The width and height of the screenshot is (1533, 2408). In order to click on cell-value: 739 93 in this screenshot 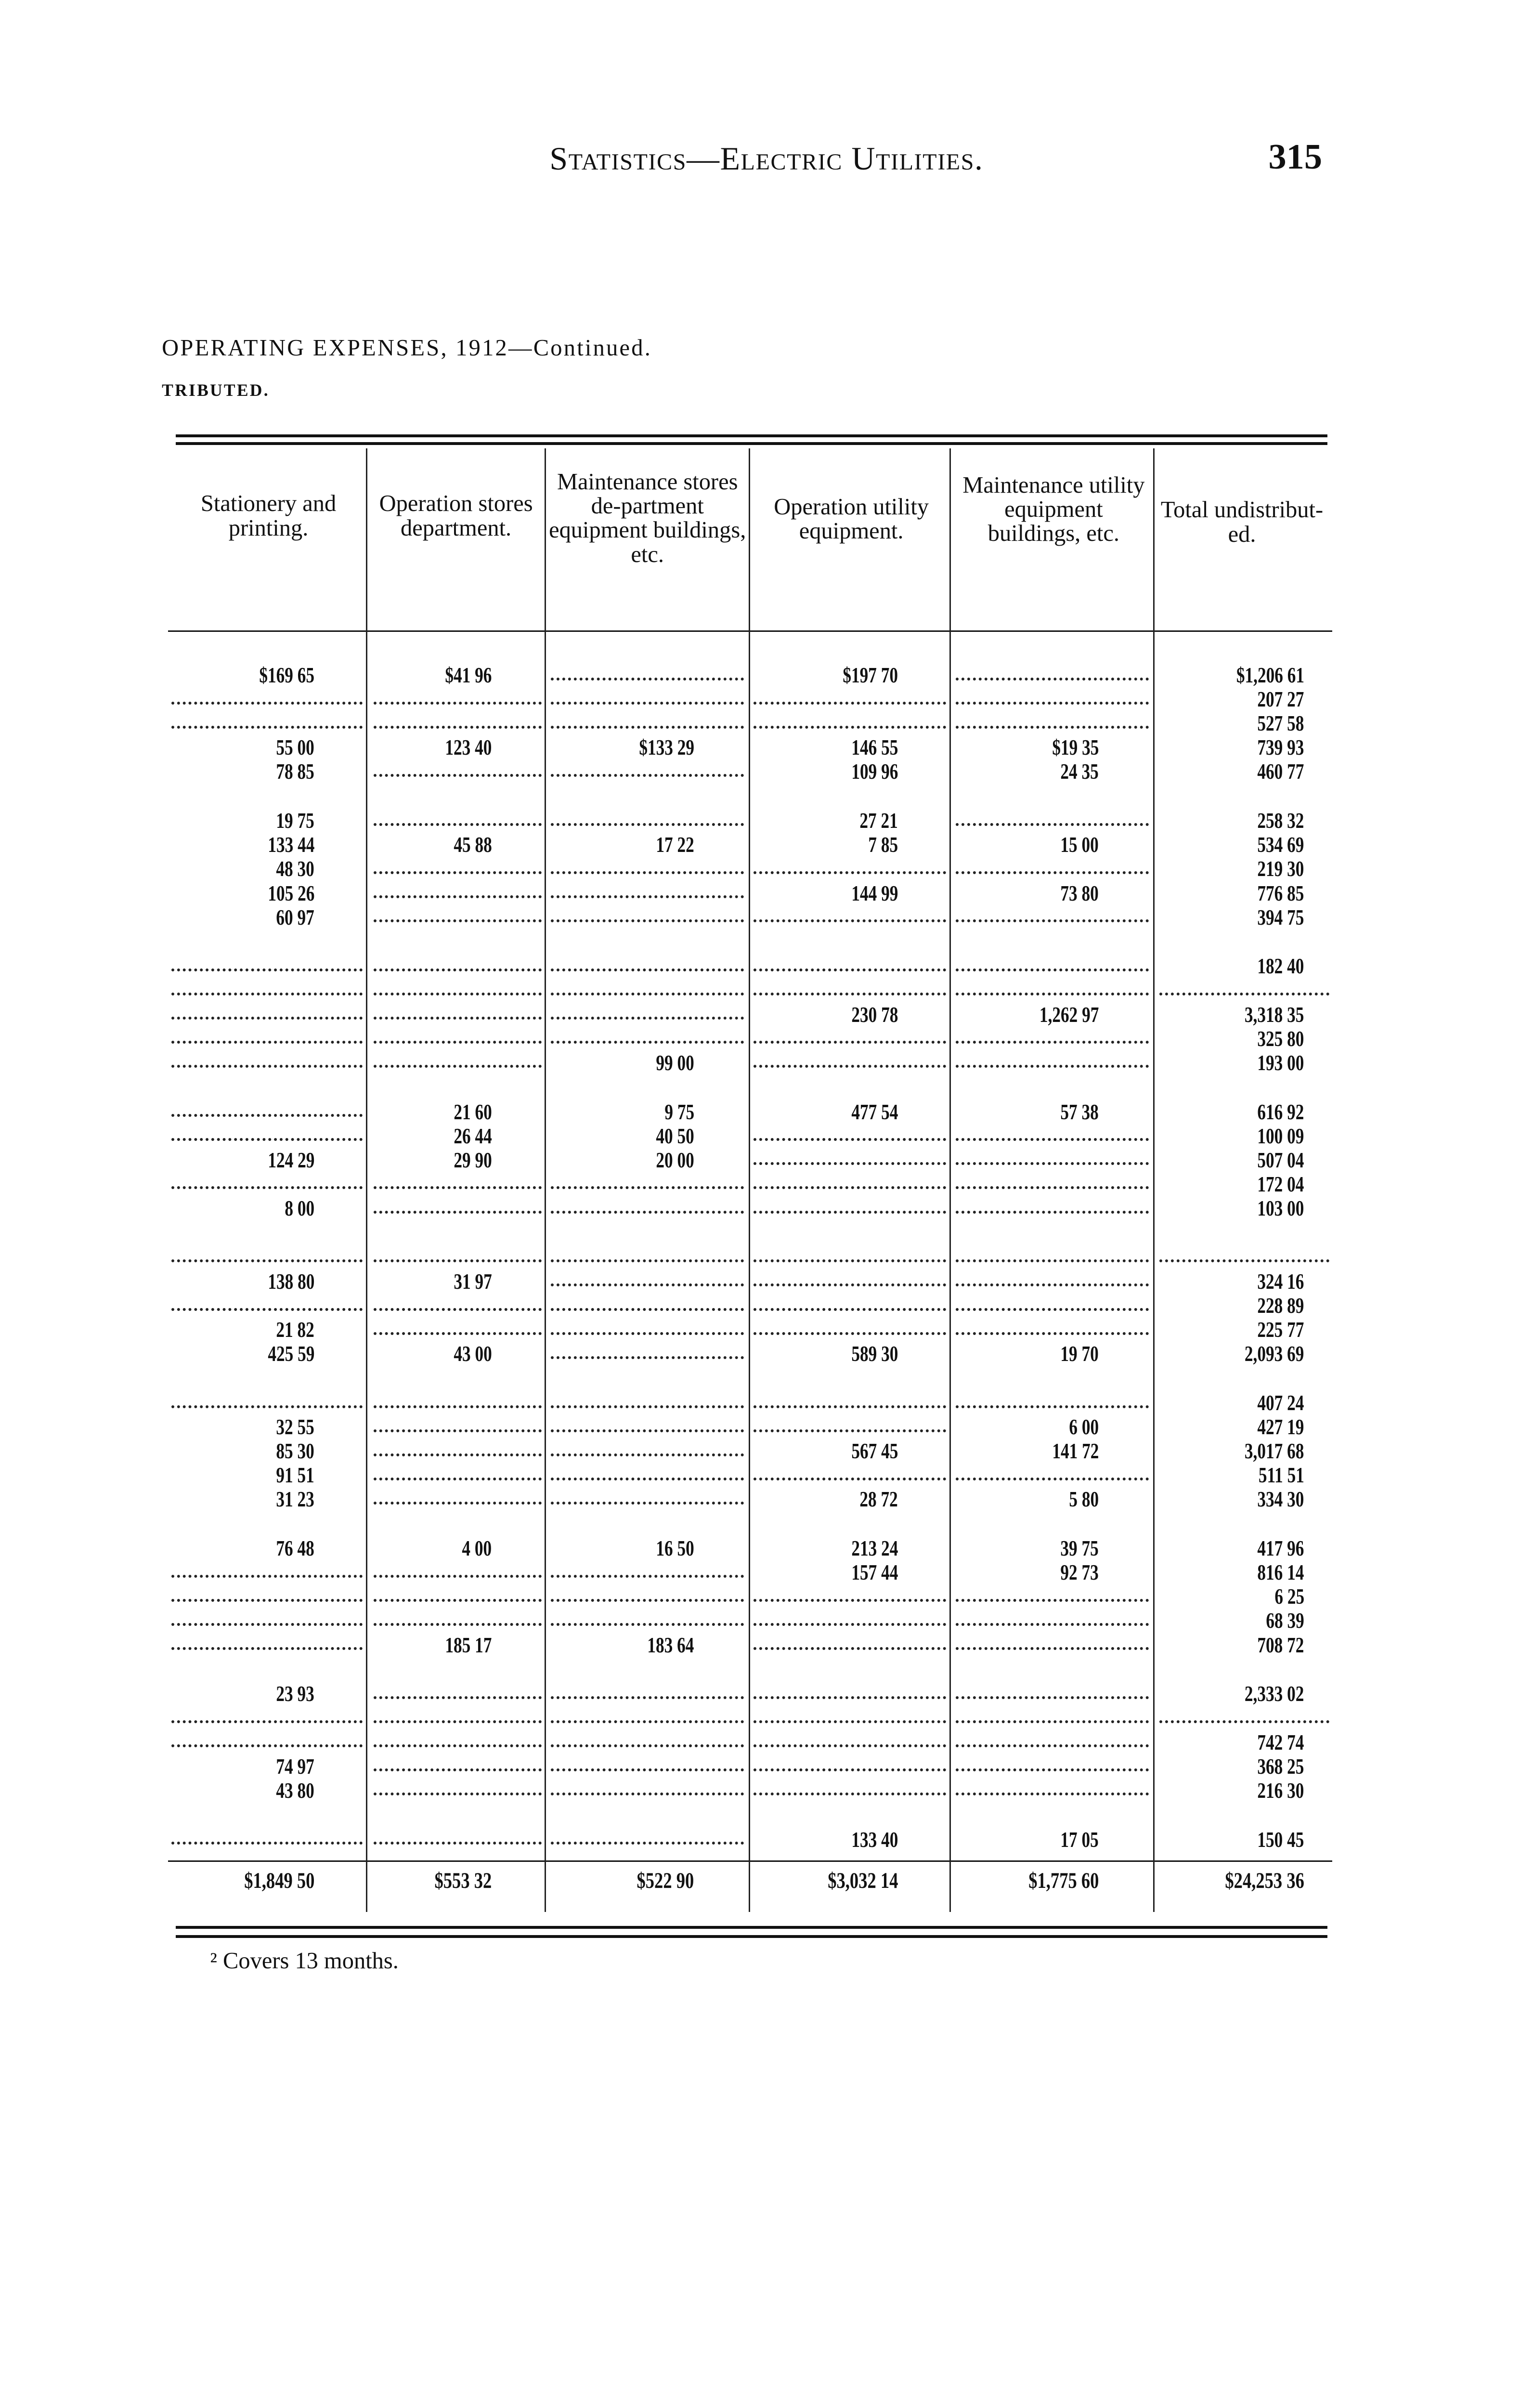, I will do `click(1280, 747)`.